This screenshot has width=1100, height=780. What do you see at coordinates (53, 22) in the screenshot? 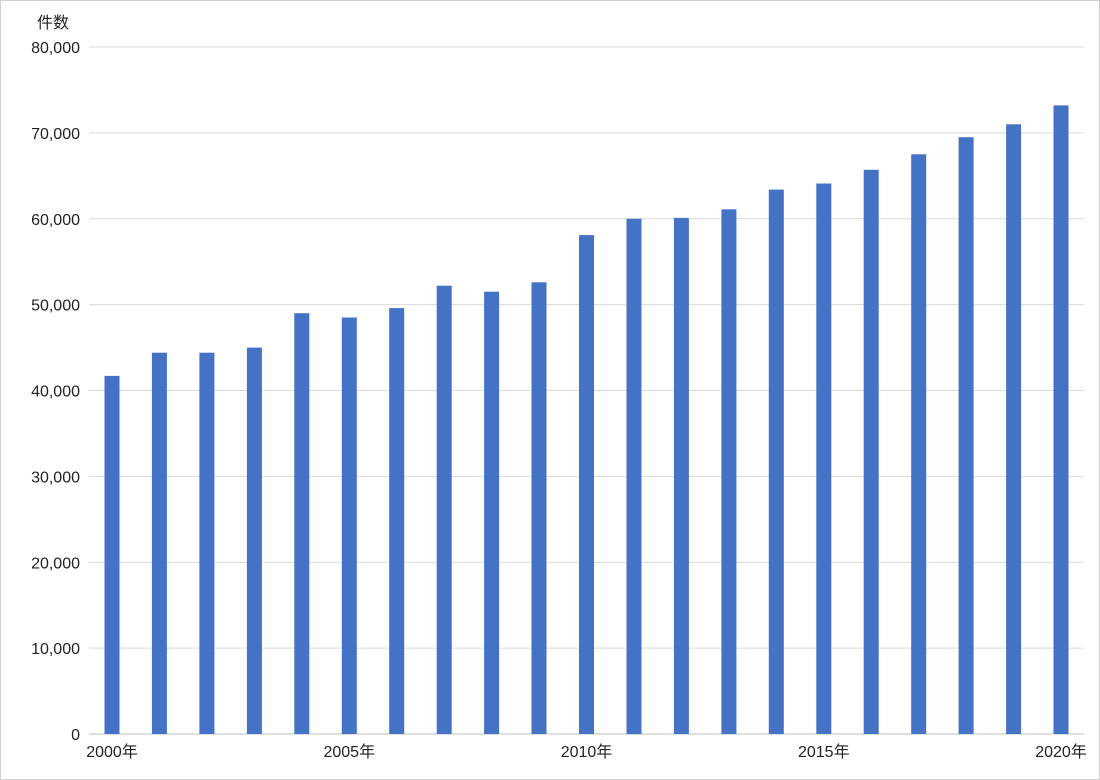
I see `y-axis-unit-label: 件数` at bounding box center [53, 22].